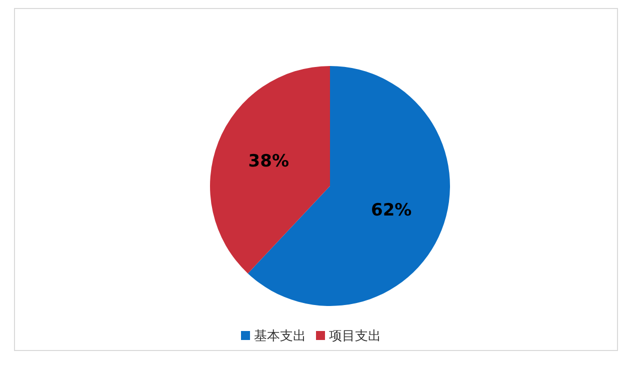  I want to click on legend-label: 基本支出, so click(280, 336).